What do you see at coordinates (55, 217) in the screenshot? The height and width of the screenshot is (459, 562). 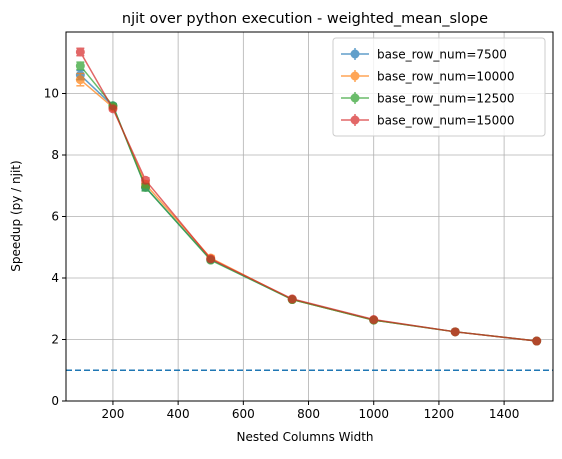 I see `y-tick-label: 6` at bounding box center [55, 217].